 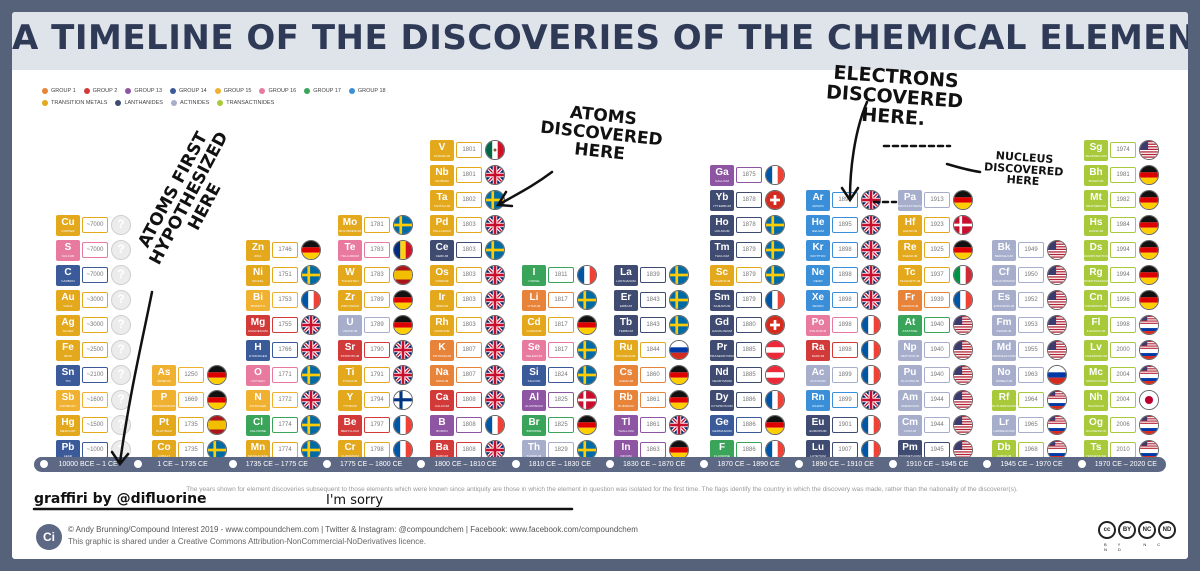 I want to click on element-tile: Nb NIOBIUM, so click(x=442, y=175).